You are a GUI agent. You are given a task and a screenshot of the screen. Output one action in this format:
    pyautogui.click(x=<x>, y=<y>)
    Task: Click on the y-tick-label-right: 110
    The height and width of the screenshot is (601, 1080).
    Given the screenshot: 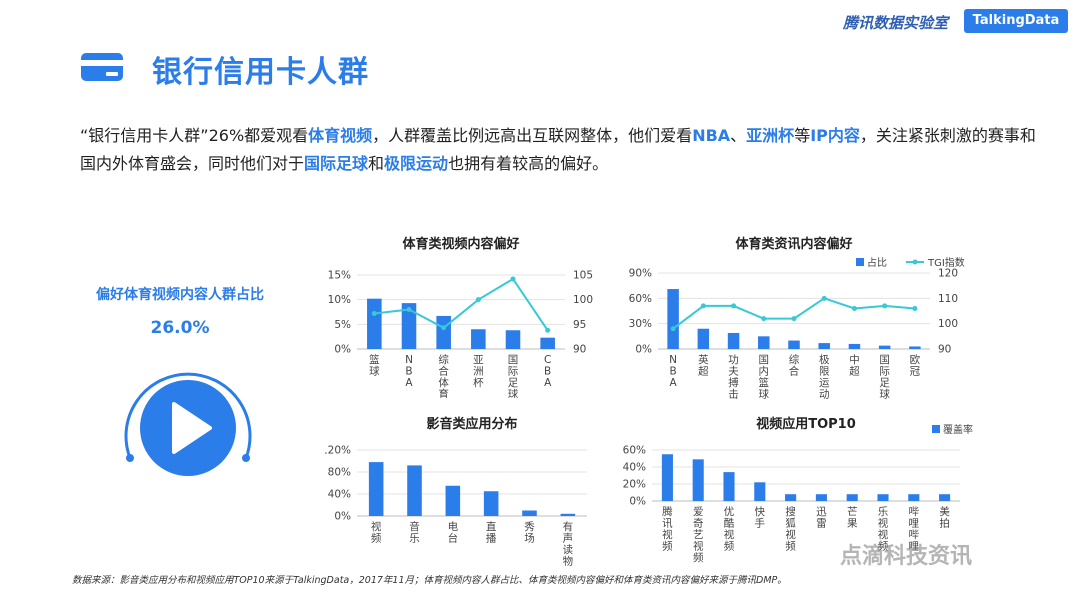 What is the action you would take?
    pyautogui.click(x=948, y=299)
    